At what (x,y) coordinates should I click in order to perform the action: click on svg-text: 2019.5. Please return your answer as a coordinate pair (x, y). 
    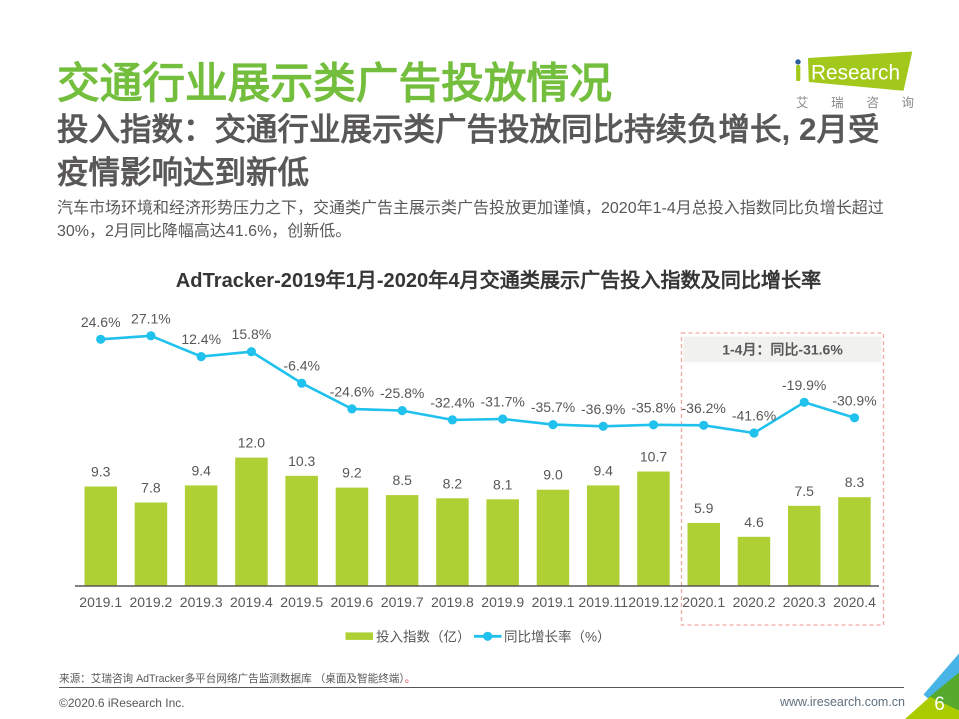
    Looking at the image, I should click on (301, 602).